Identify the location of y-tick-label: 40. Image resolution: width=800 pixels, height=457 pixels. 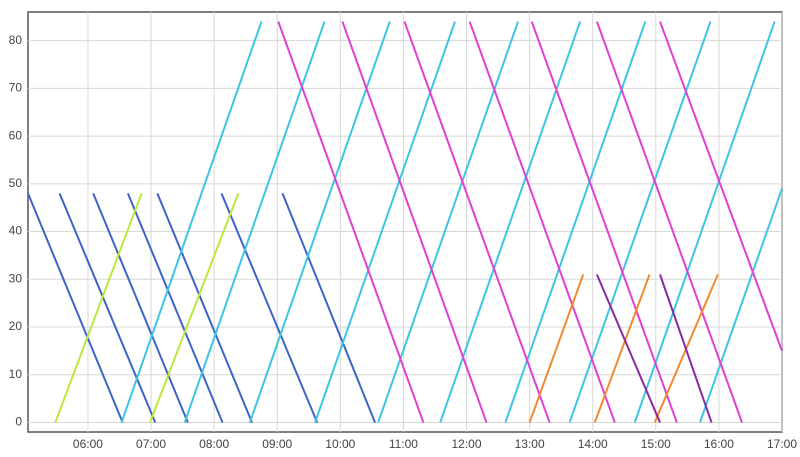
(16, 231).